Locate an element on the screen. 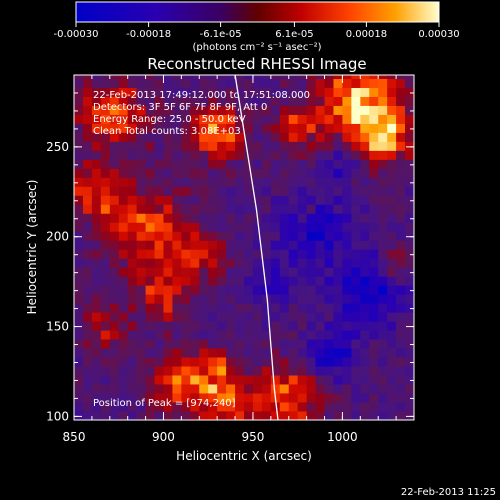 The height and width of the screenshot is (500, 500). x-tick-label: 900 is located at coordinates (163, 437).